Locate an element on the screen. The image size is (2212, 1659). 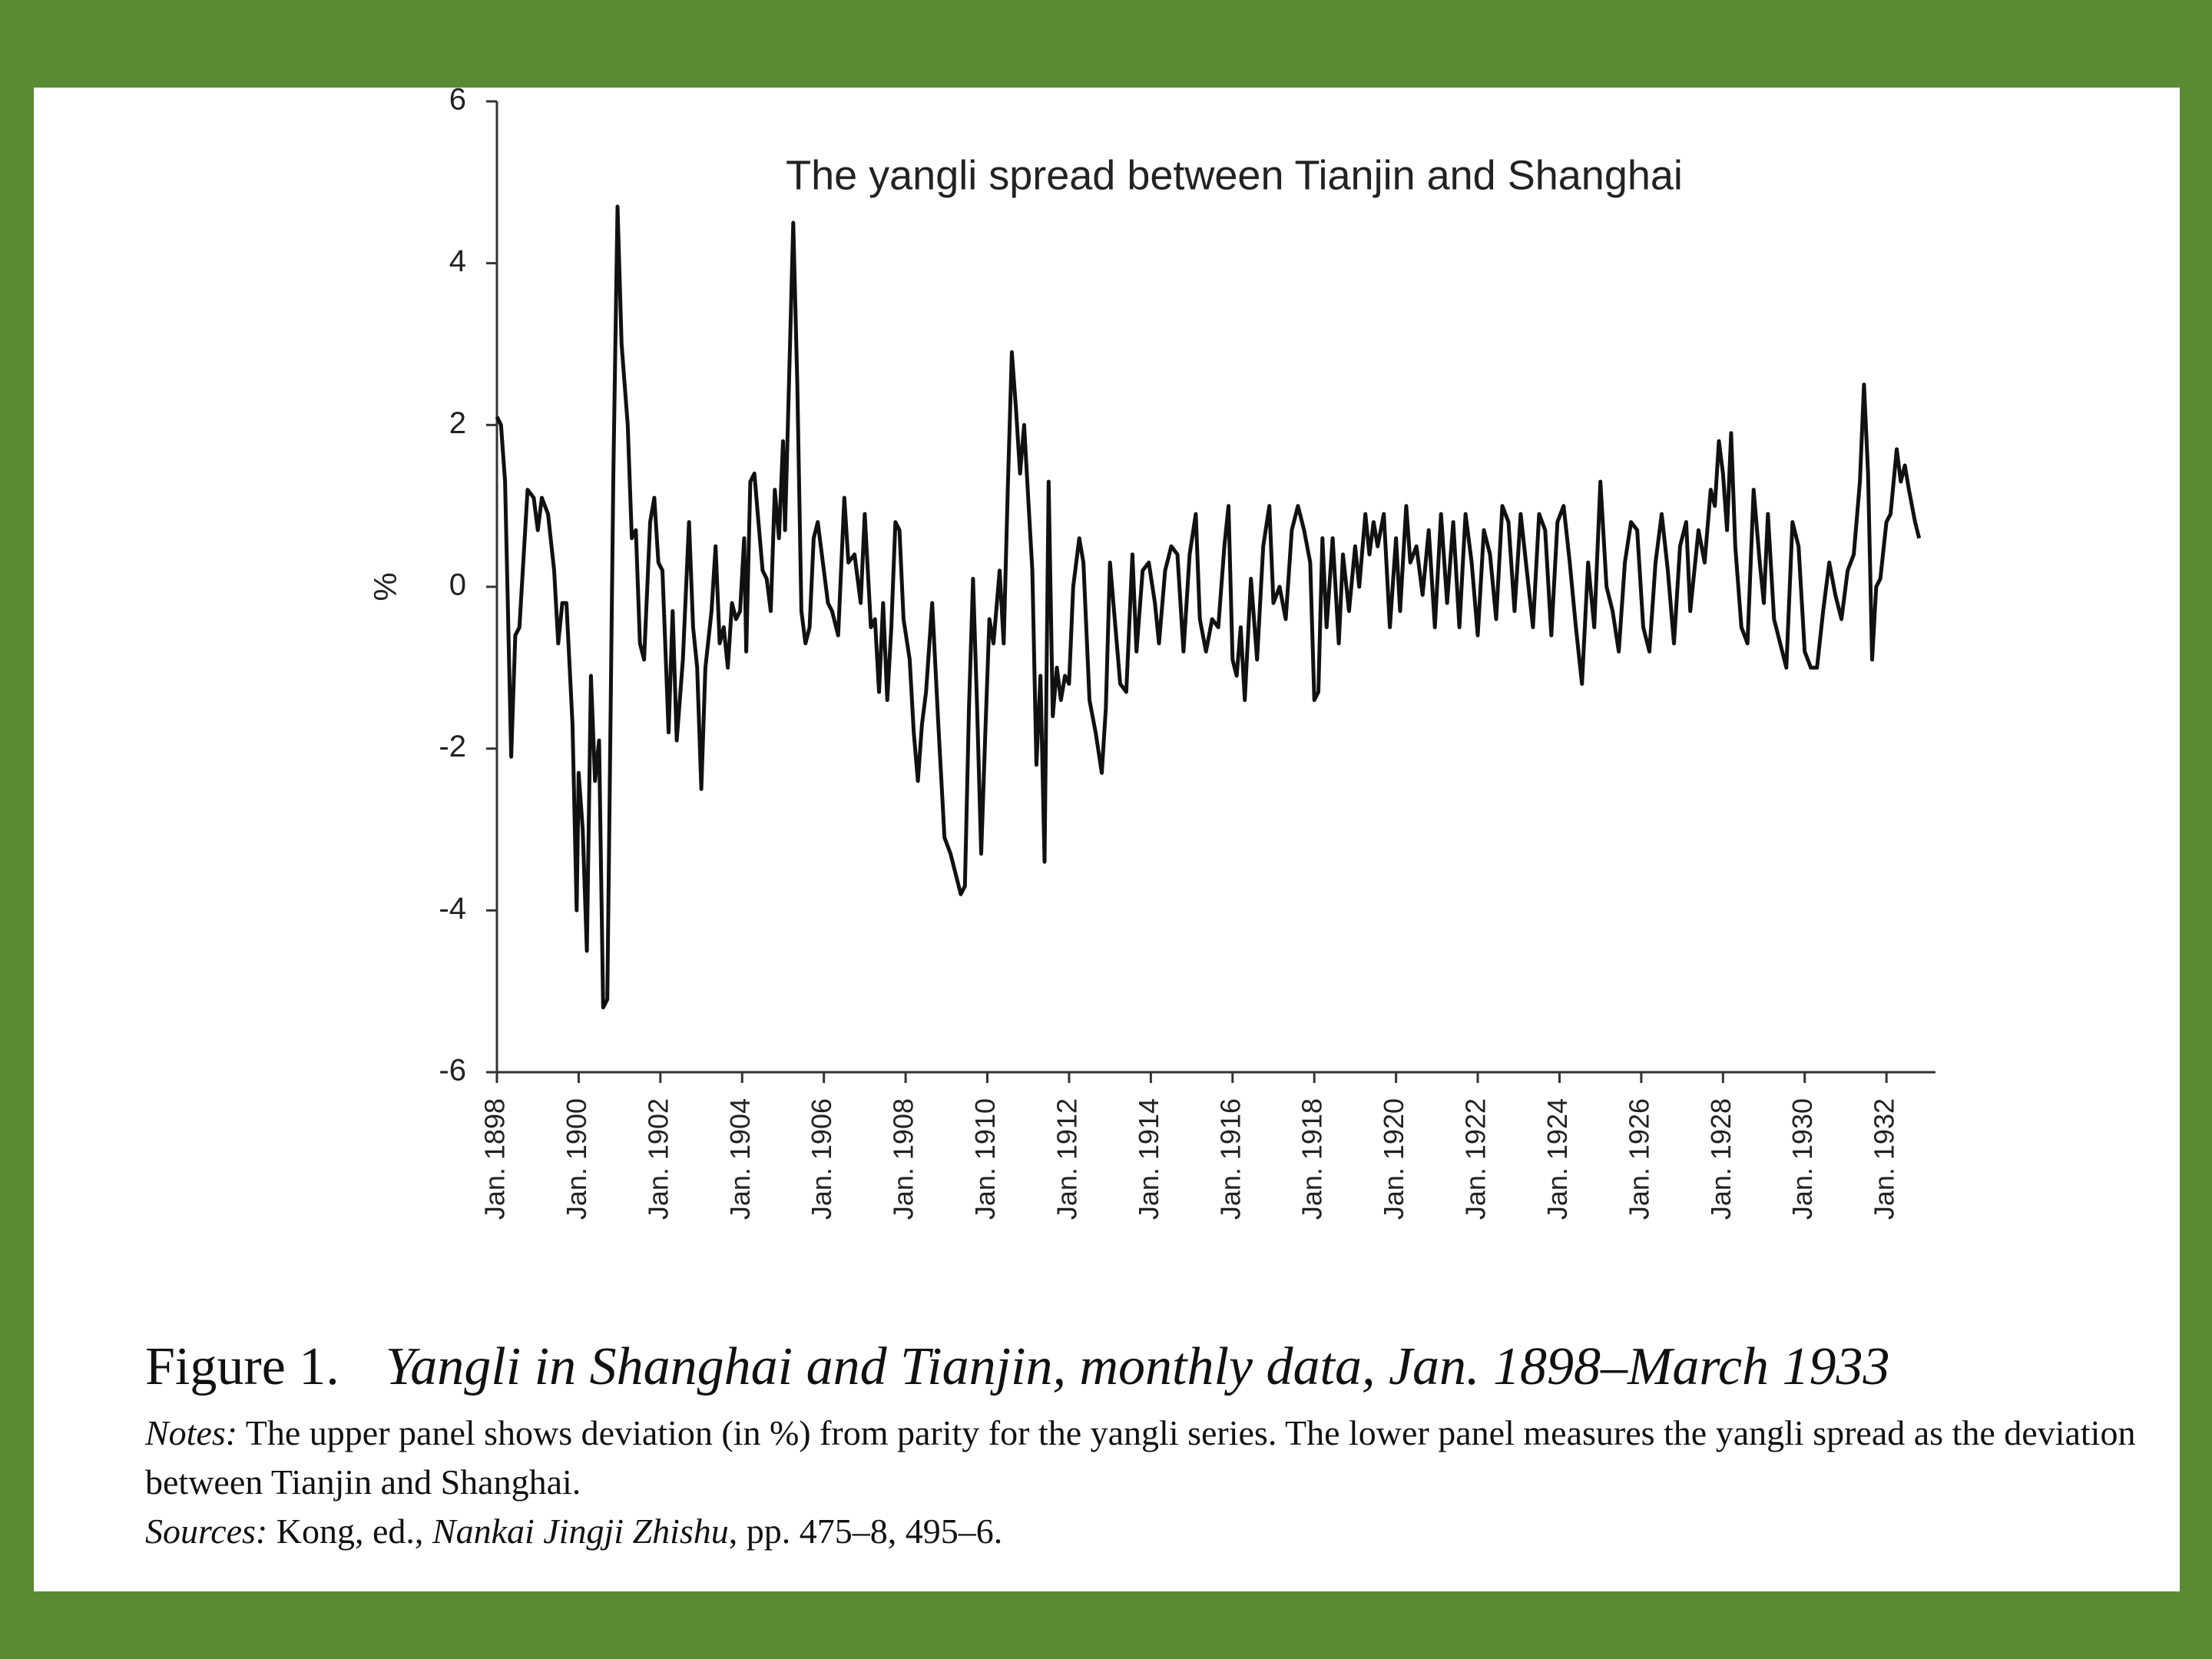
x-tick-label: Jan. 1912 is located at coordinates (1067, 1159).